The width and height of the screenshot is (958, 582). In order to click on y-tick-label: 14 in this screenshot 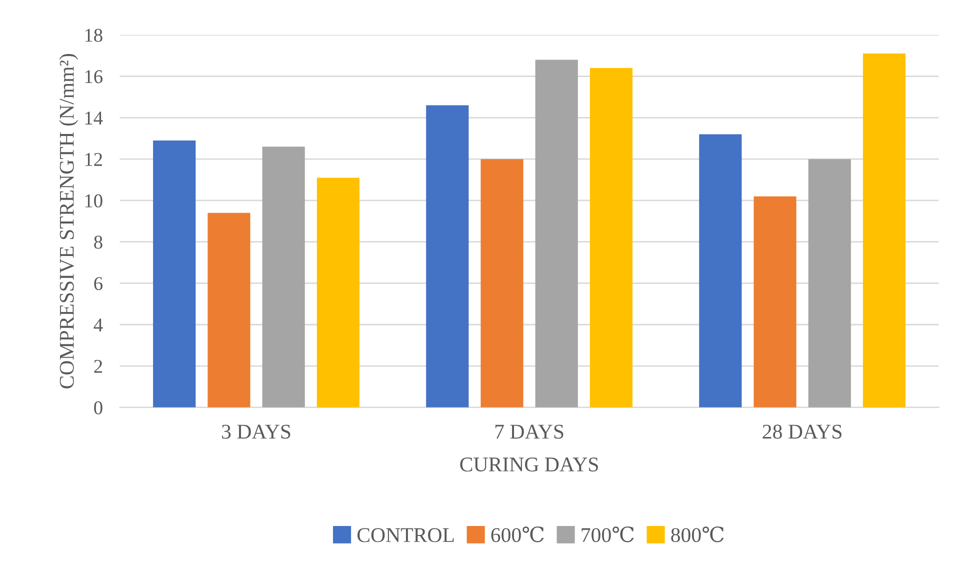, I will do `click(94, 118)`.